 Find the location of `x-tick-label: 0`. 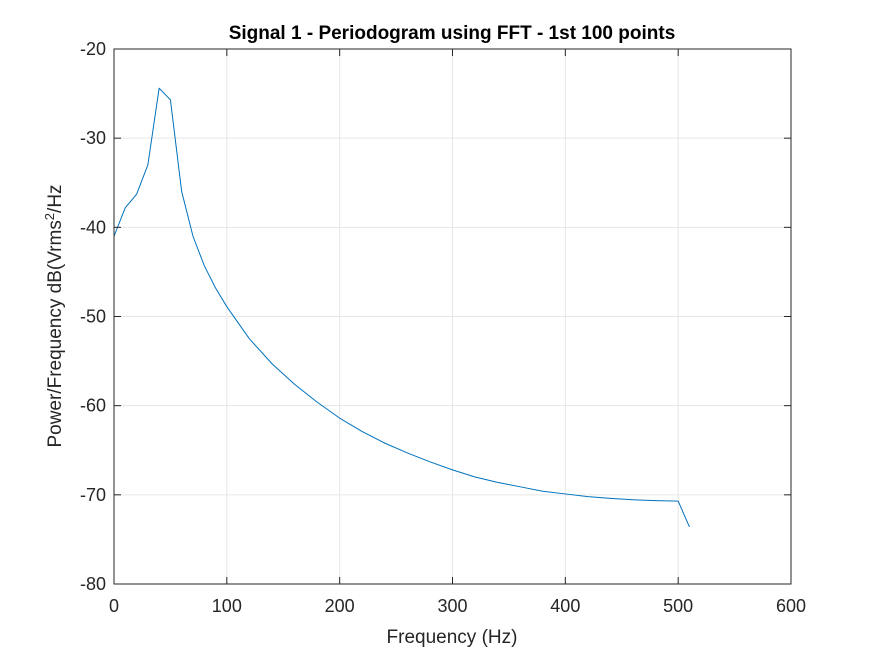

x-tick-label: 0 is located at coordinates (114, 606).